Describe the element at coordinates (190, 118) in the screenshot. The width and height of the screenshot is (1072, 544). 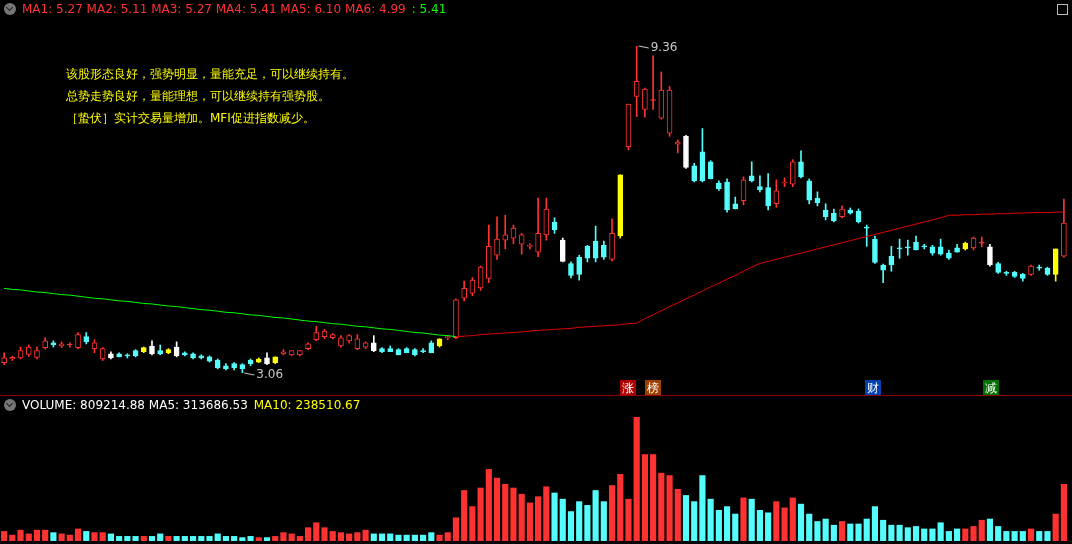
I see `annotation: ［蛰伏］实计交易量增加。MFI促进指数减少。` at that location.